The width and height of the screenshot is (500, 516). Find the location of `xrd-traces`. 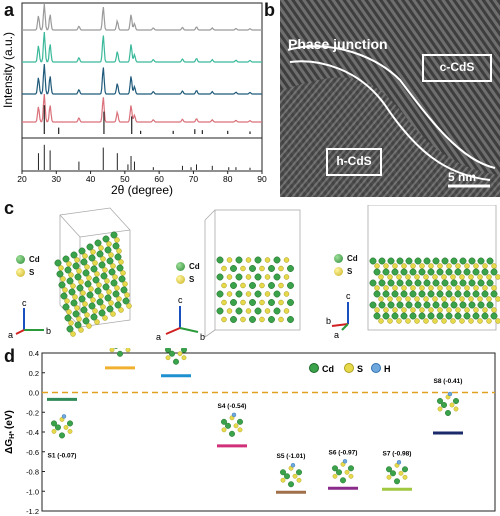

xrd-traces is located at coordinates (142, 63).